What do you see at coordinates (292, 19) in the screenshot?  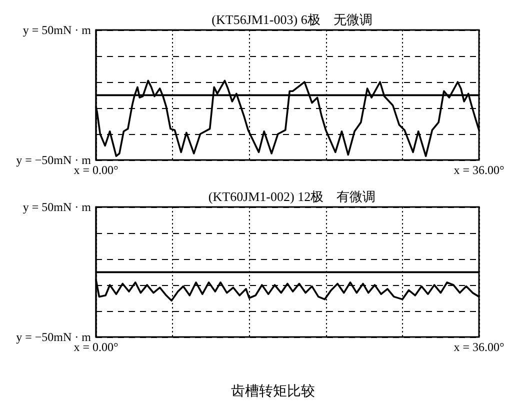 I see `chart-title: (KT56JM1-003) 6极 无微调` at bounding box center [292, 19].